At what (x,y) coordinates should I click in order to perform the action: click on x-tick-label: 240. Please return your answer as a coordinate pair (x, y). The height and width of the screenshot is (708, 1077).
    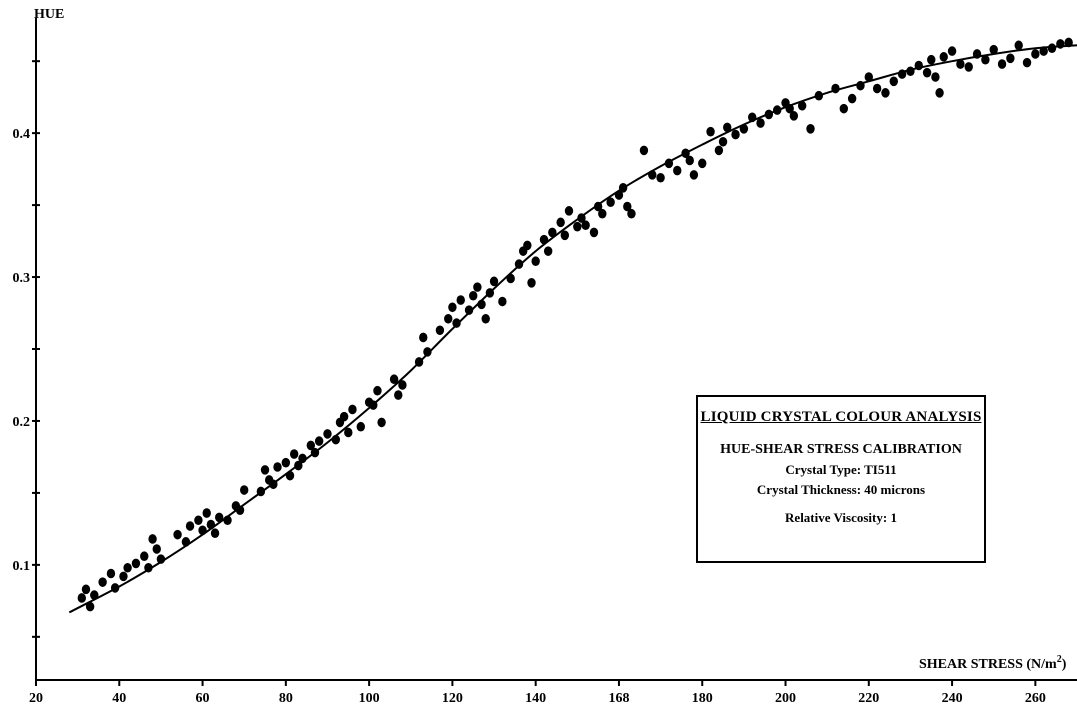
    Looking at the image, I should click on (952, 698).